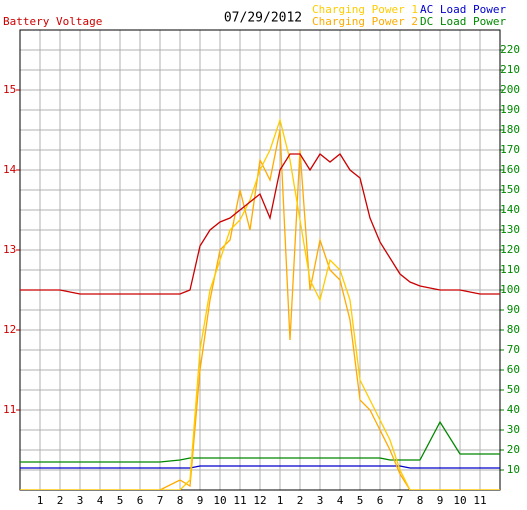 This screenshot has height=510, width=527. I want to click on y2-tick-label: 200, so click(510, 89).